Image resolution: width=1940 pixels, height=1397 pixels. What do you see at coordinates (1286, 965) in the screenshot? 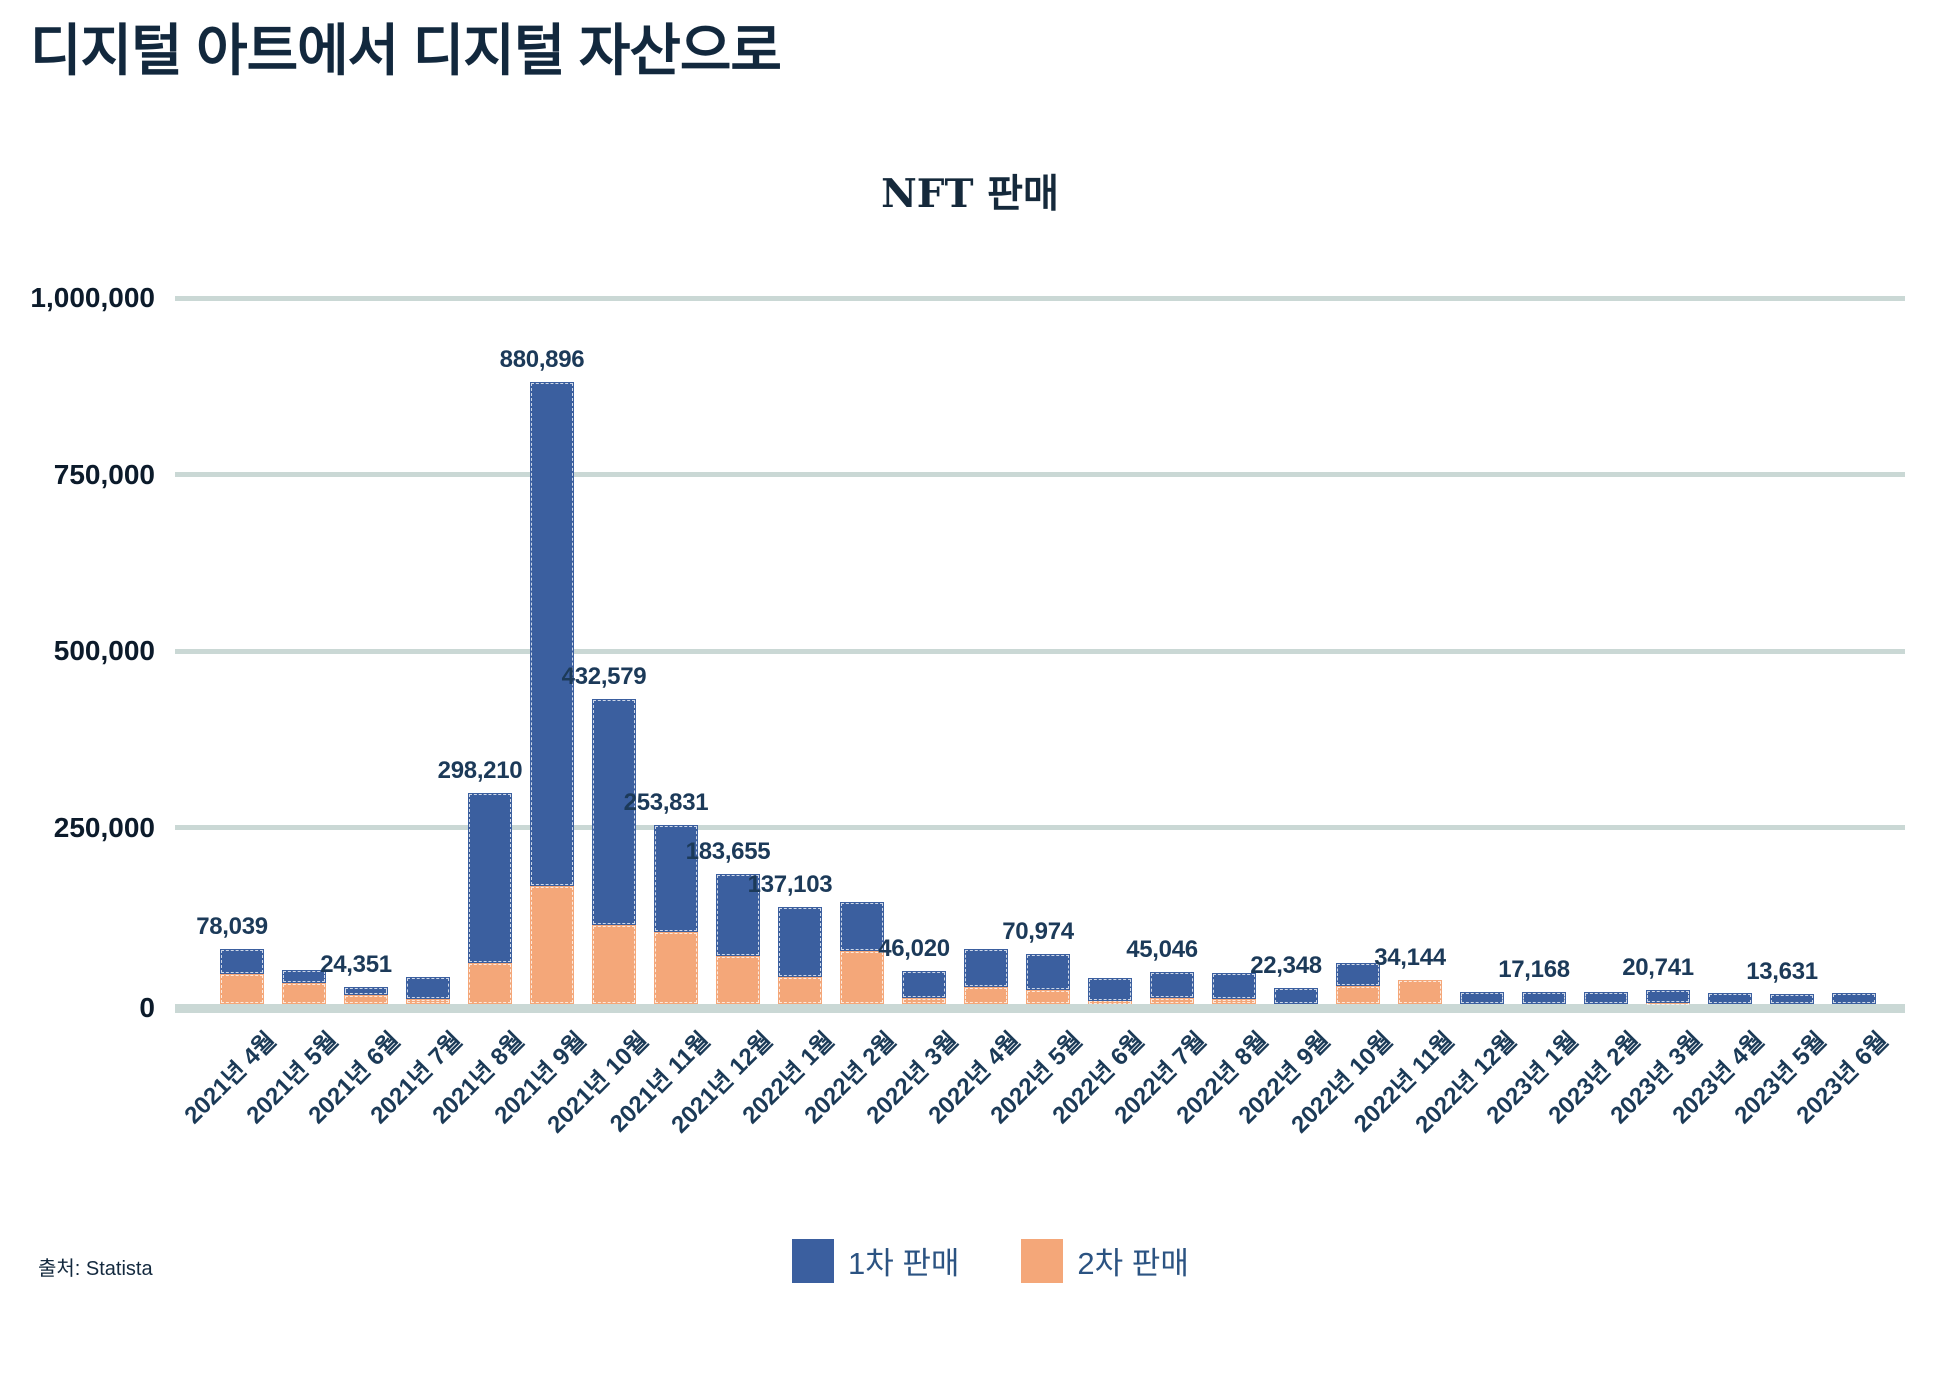
I see `bar-total-label: 22,348` at bounding box center [1286, 965].